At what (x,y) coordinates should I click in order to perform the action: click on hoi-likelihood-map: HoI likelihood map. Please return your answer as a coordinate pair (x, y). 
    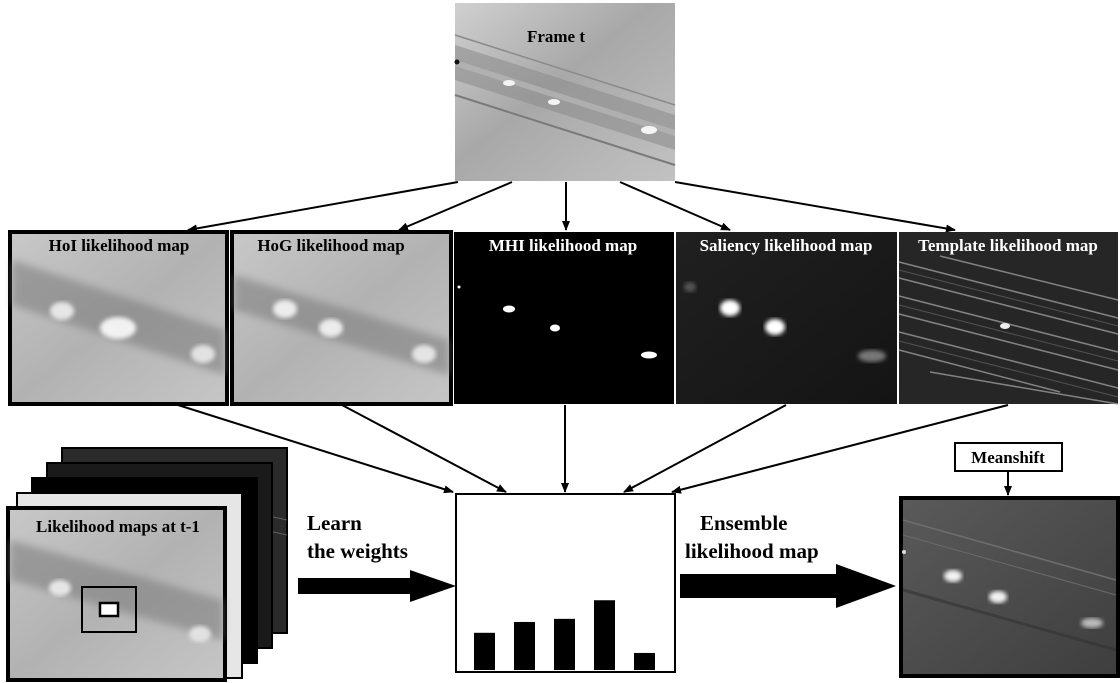
    Looking at the image, I should click on (118, 318).